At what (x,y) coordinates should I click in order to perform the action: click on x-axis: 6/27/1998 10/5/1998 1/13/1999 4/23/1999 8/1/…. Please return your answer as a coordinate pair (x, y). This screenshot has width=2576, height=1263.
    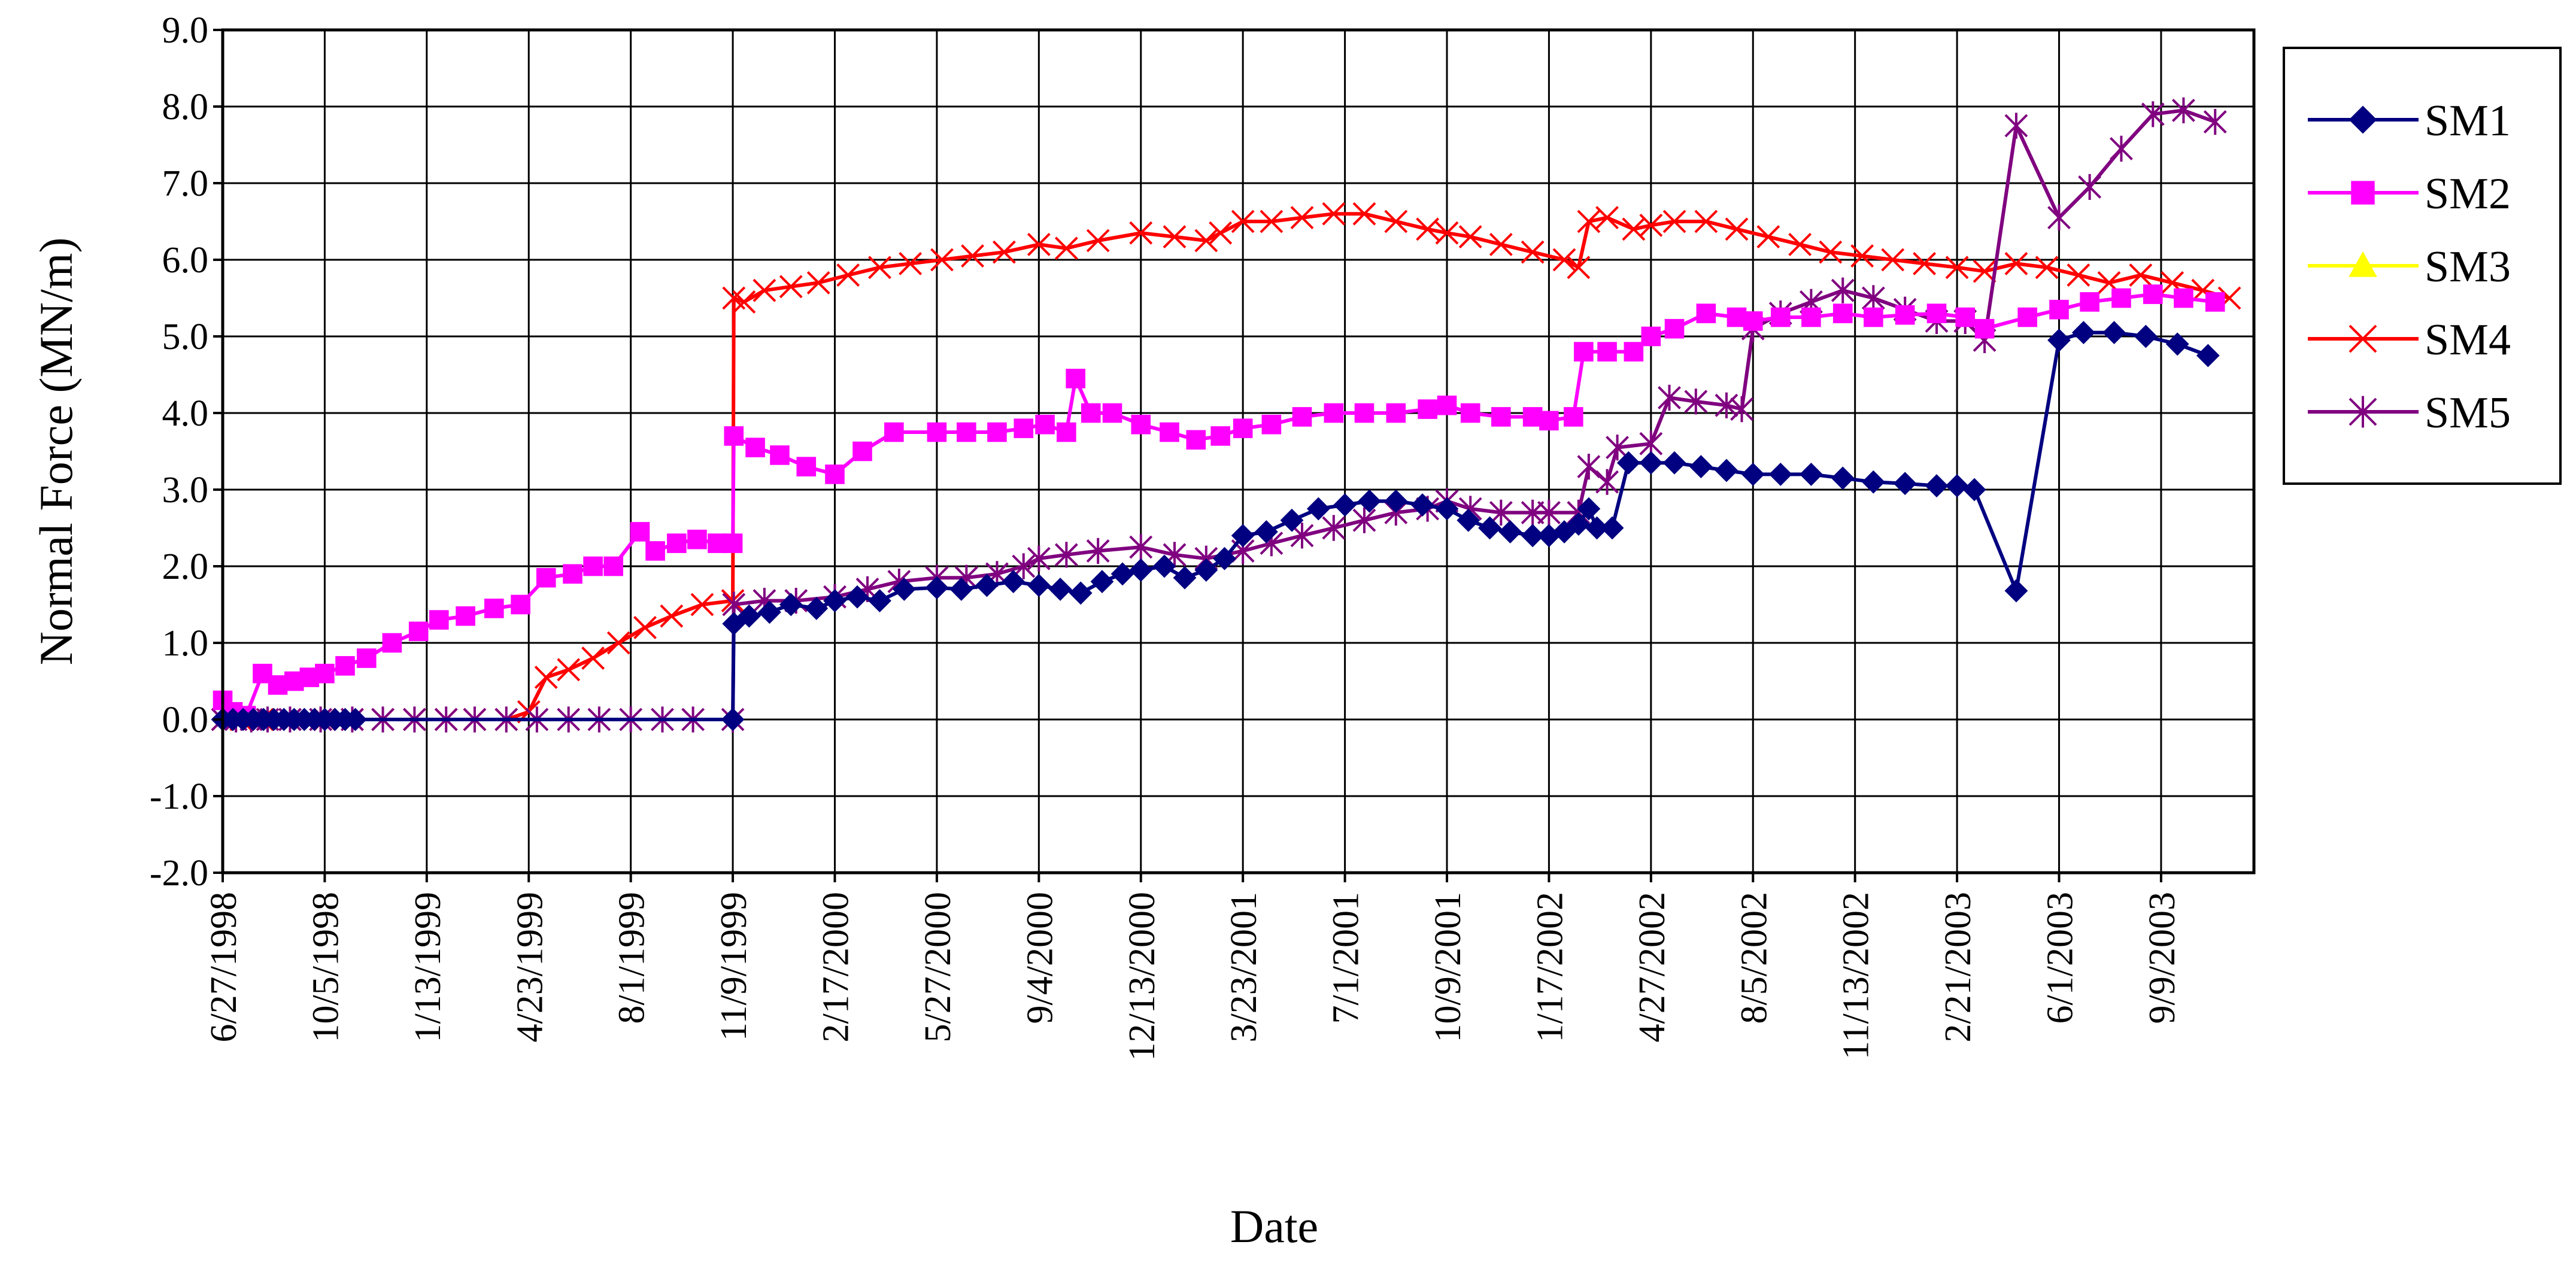
    Looking at the image, I should click on (1193, 967).